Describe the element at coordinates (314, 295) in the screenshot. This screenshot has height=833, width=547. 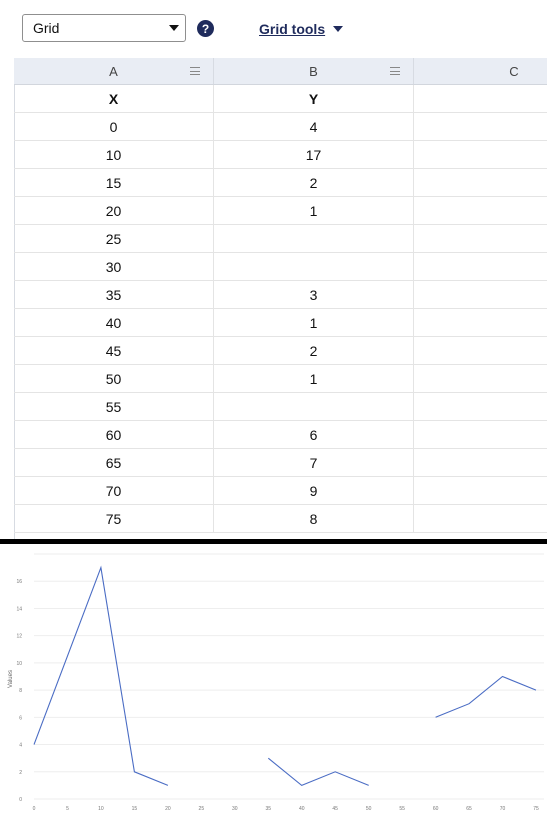
I see `cell-b: 3` at that location.